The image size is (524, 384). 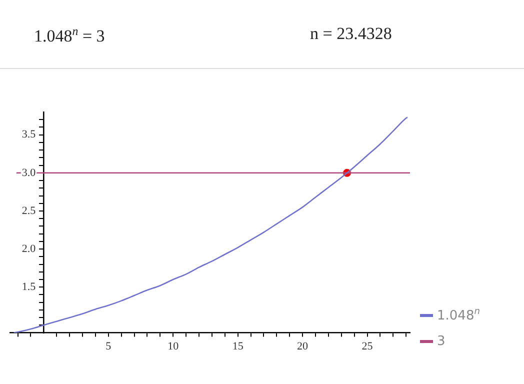 I want to click on legend-label: 1.048$^{n}$, so click(x=458, y=315).